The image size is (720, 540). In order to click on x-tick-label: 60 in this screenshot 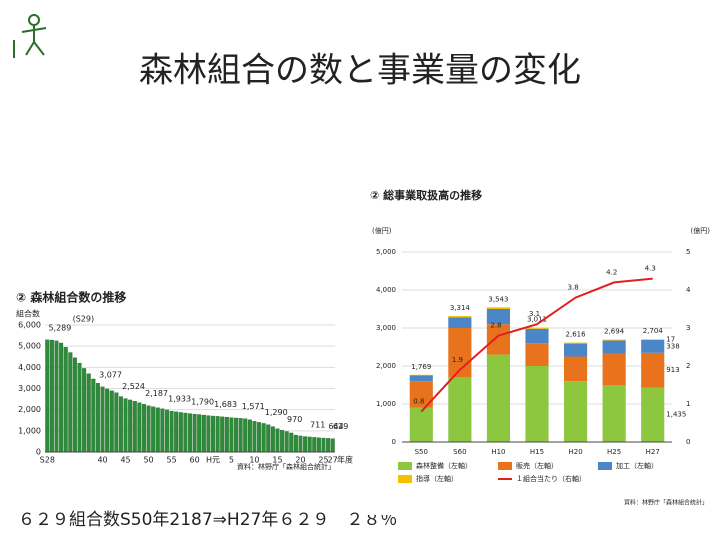, I will do `click(195, 460)`.